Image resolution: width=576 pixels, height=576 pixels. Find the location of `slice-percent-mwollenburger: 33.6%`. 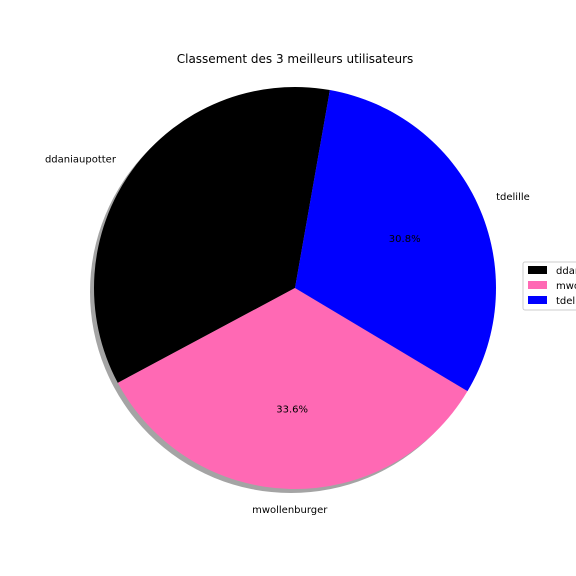

slice-percent-mwollenburger: 33.6% is located at coordinates (292, 410).